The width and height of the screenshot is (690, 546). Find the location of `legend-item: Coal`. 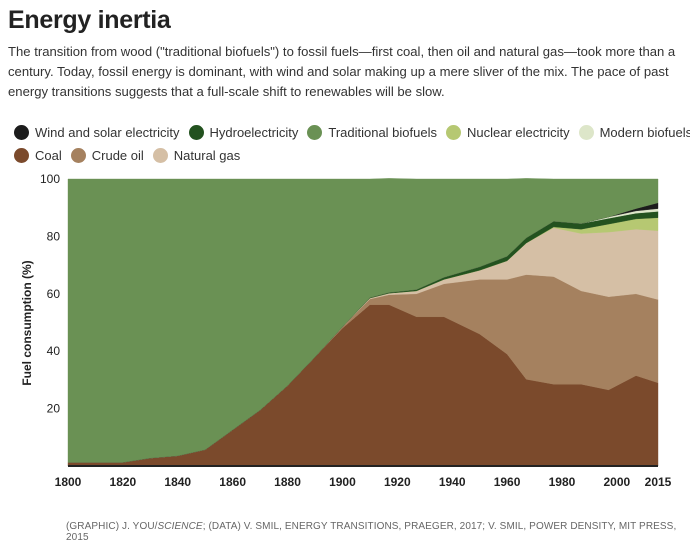

legend-item: Coal is located at coordinates (38, 155).